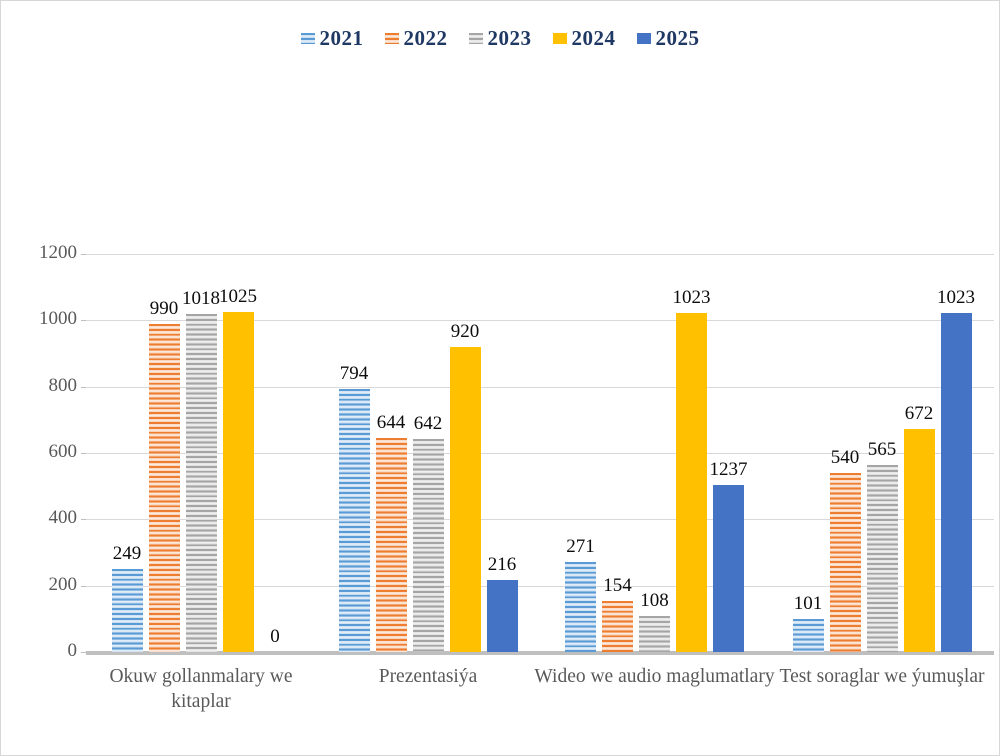  I want to click on bar-value-label: 794, so click(354, 373).